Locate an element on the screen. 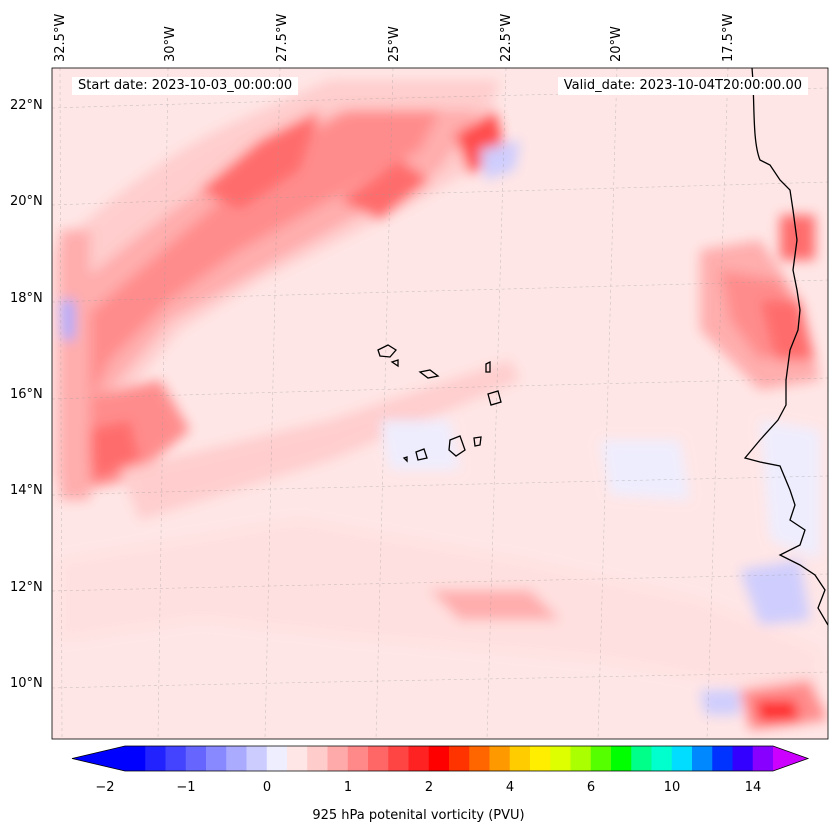  islands is located at coordinates (439, 403).